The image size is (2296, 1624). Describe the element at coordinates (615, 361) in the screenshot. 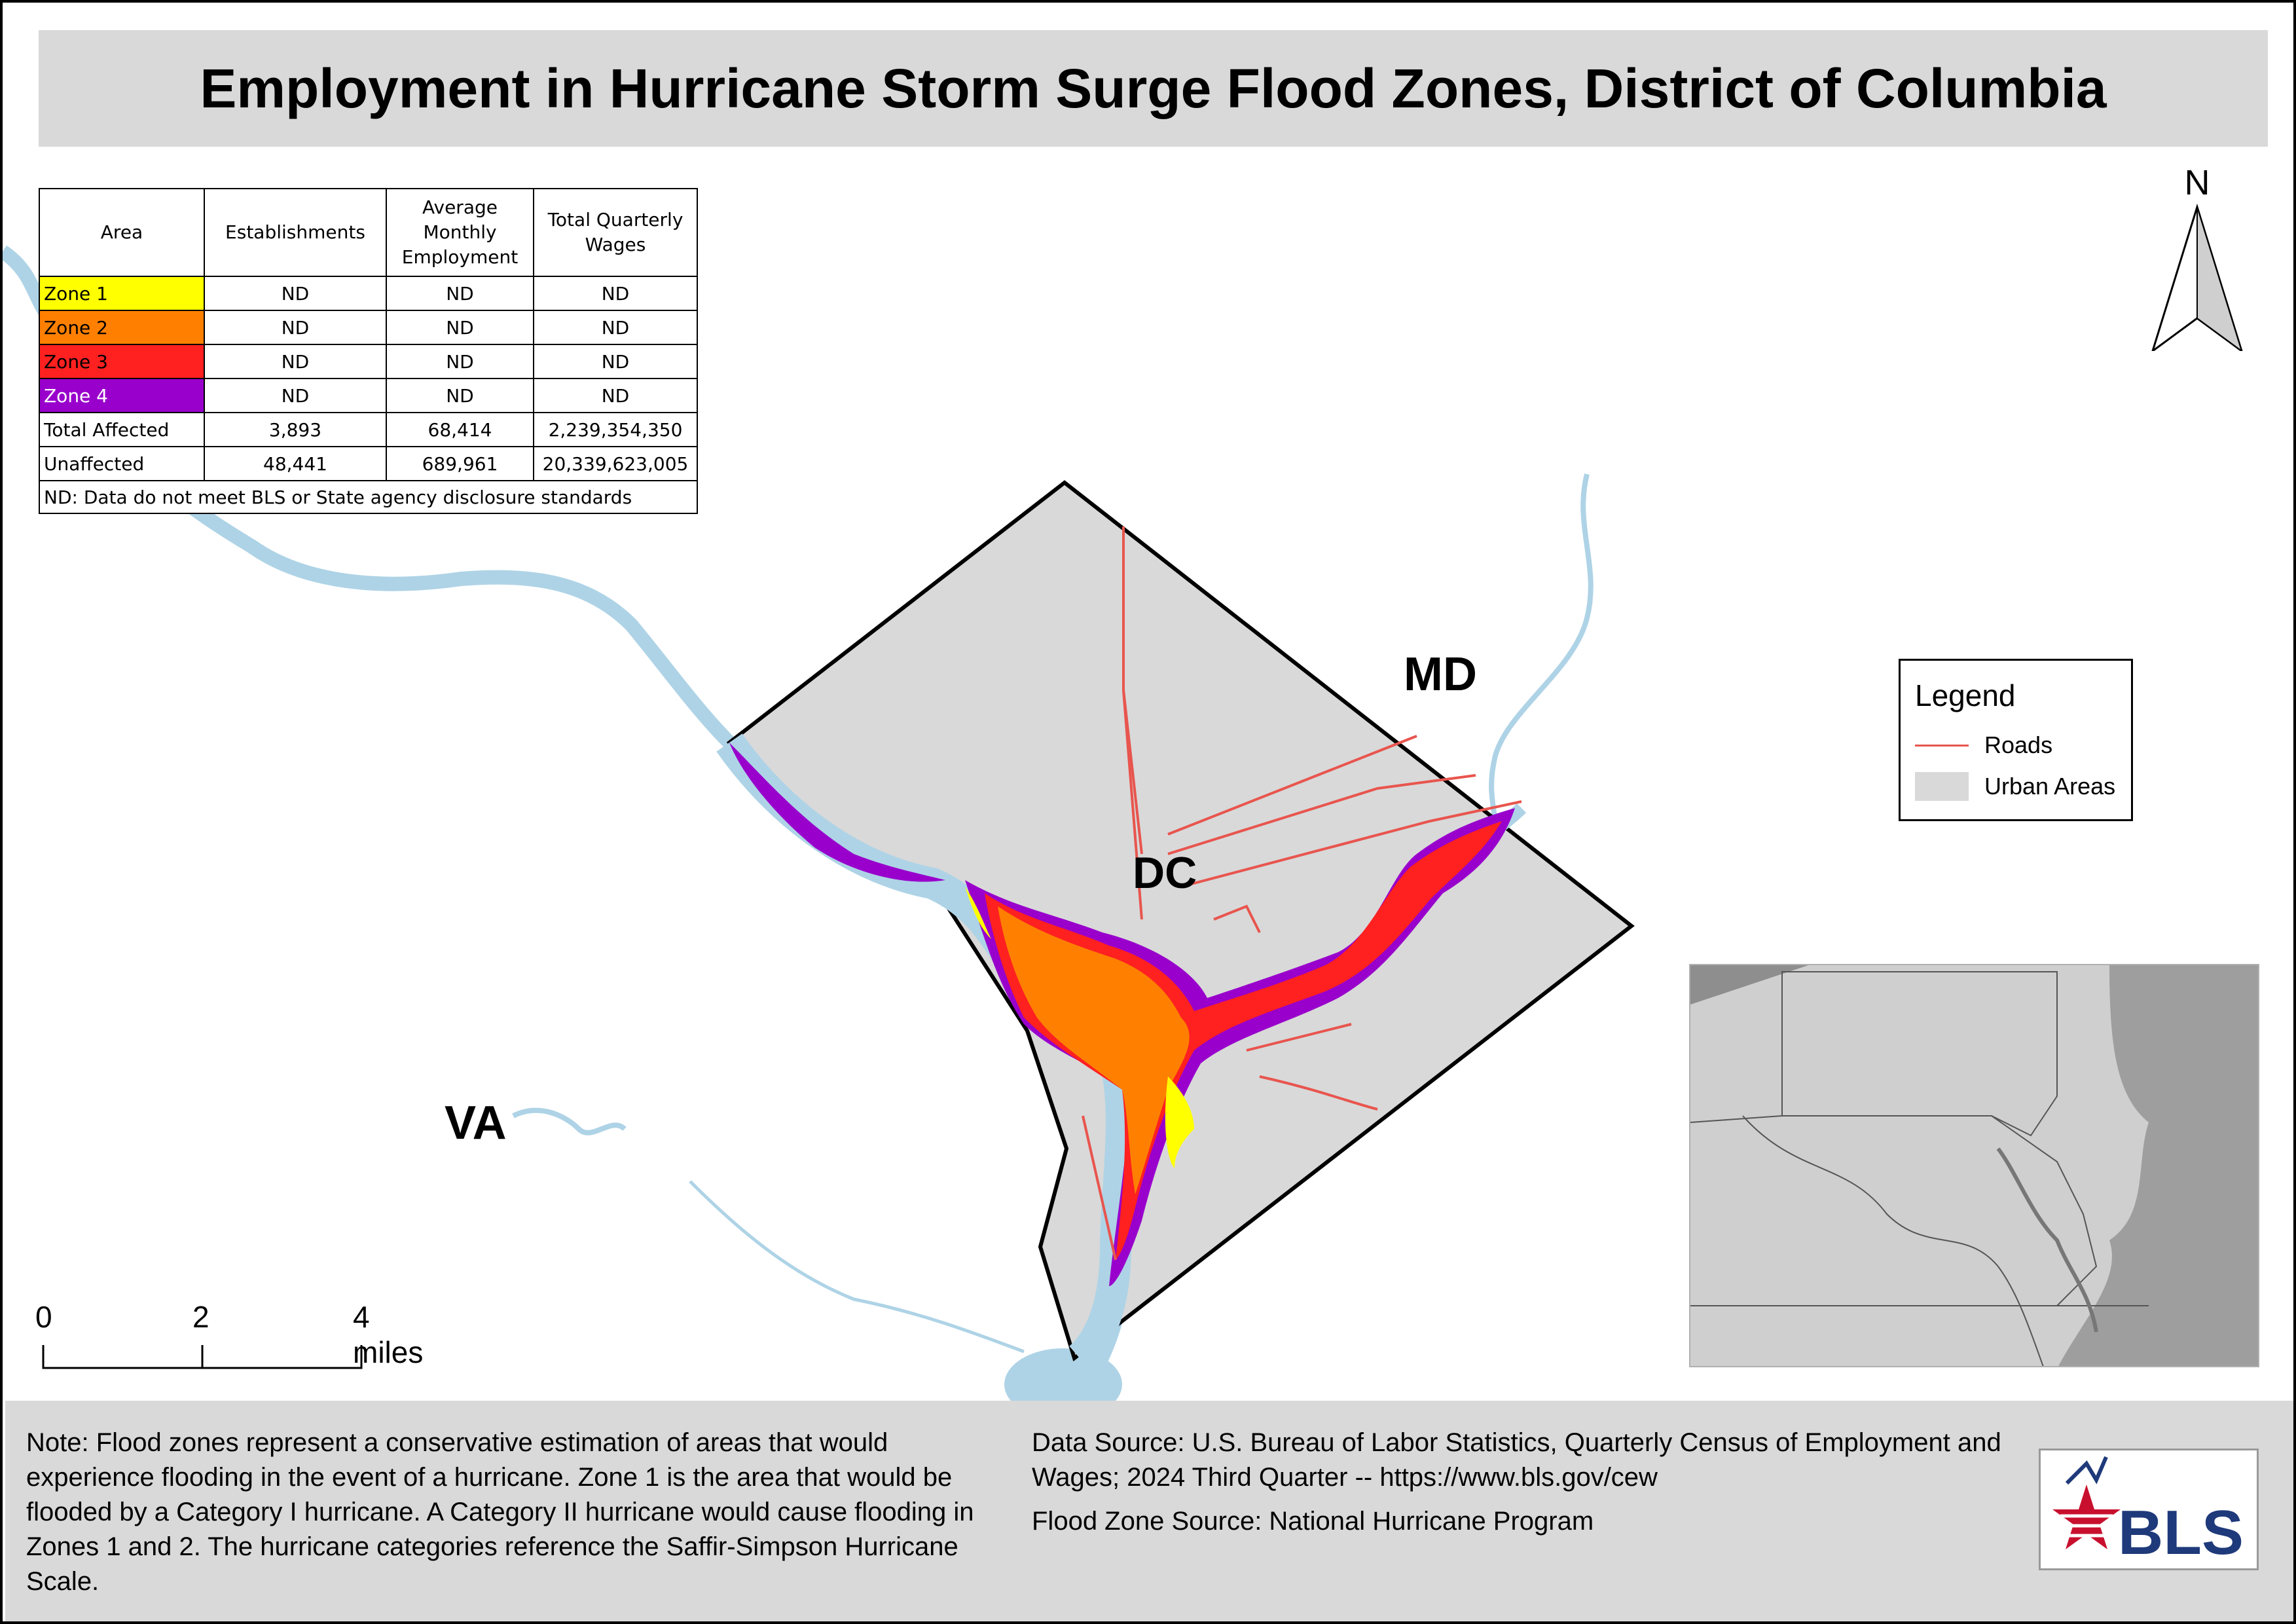

I see `zone-3-wages: ND` at that location.